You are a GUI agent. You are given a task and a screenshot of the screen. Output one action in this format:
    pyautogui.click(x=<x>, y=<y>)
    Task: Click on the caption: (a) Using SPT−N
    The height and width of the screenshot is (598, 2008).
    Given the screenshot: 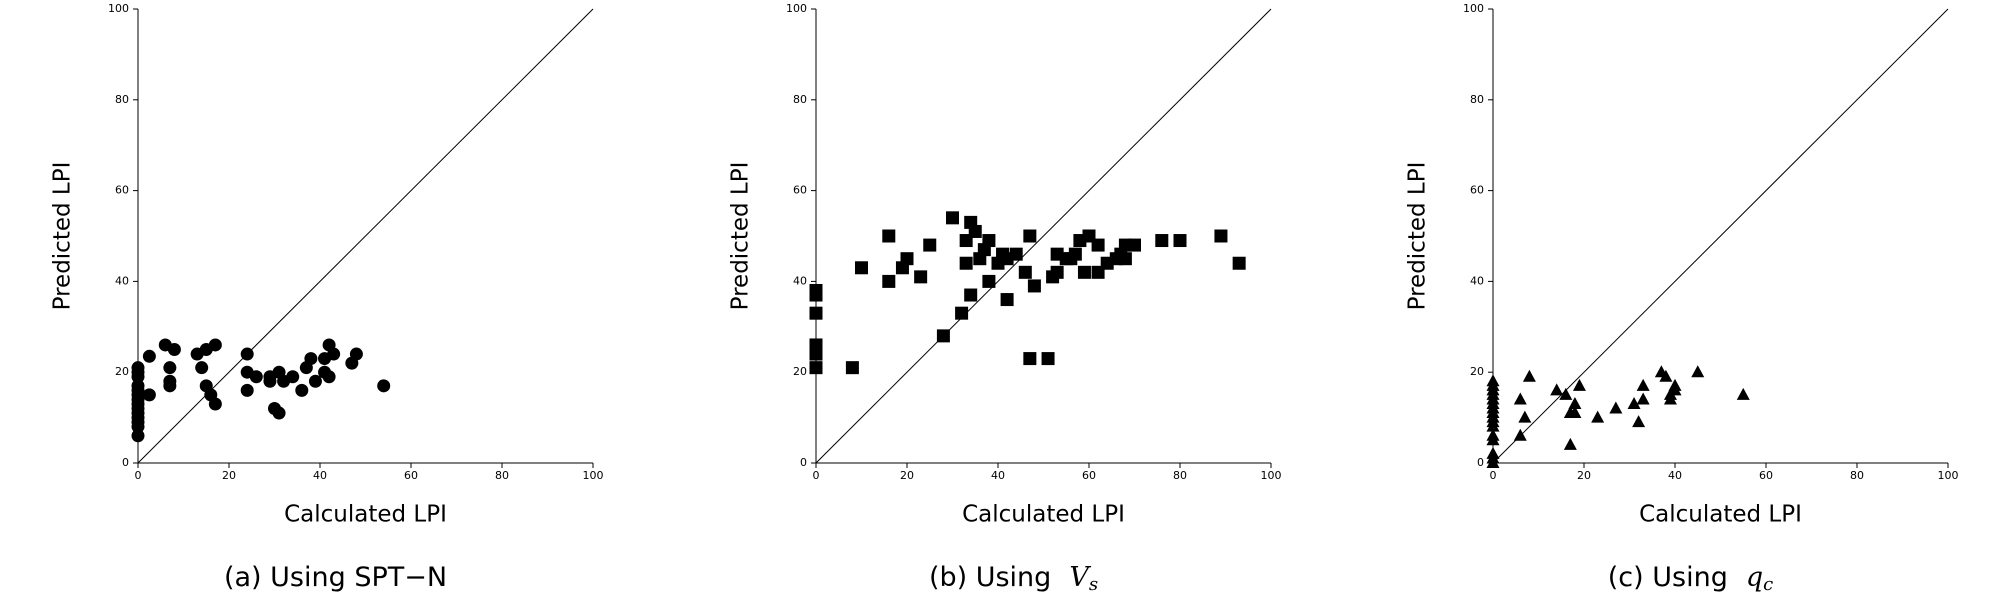 What is the action you would take?
    pyautogui.click(x=335, y=577)
    